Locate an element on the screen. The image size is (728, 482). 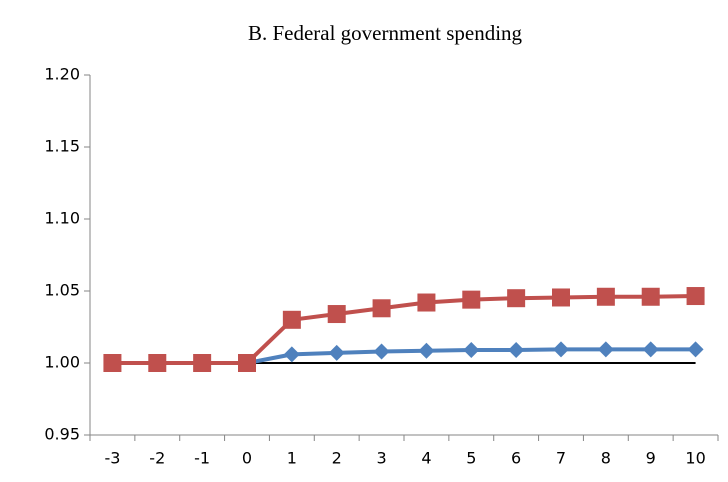
x-tick-label: 6 is located at coordinates (516, 458).